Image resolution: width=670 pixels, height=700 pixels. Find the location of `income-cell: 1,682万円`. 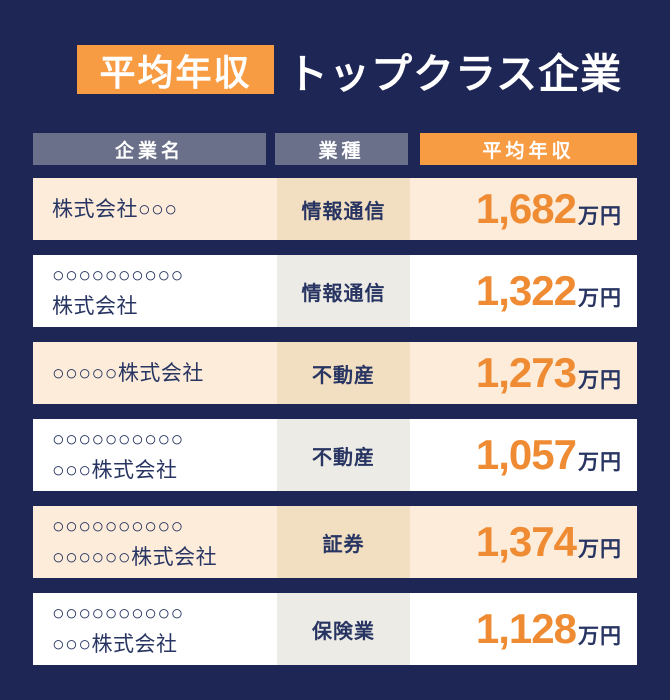

income-cell: 1,682万円 is located at coordinates (523, 209).